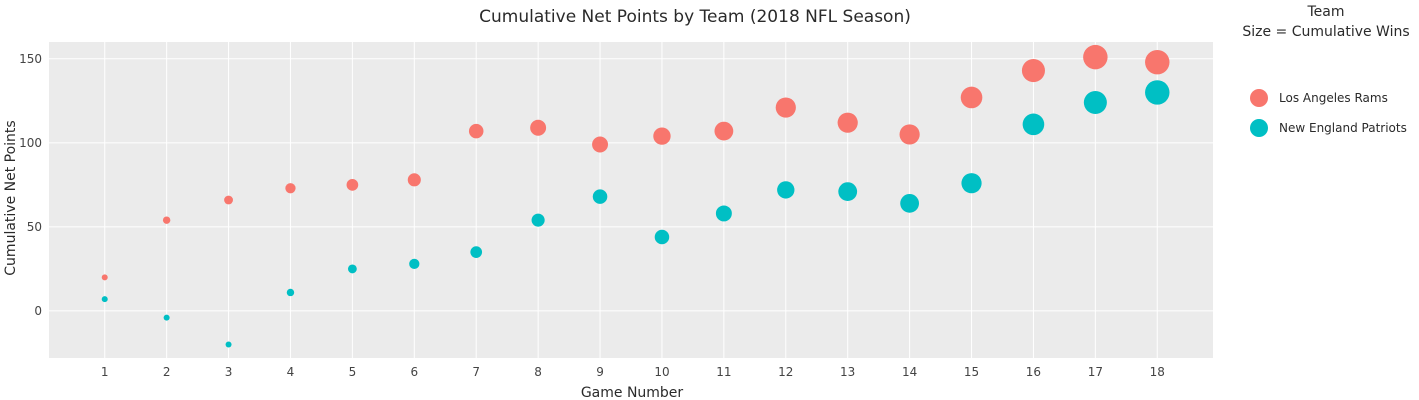 This screenshot has height=400, width=1419. Describe the element at coordinates (353, 372) in the screenshot. I see `x-tick-label: 5` at that location.